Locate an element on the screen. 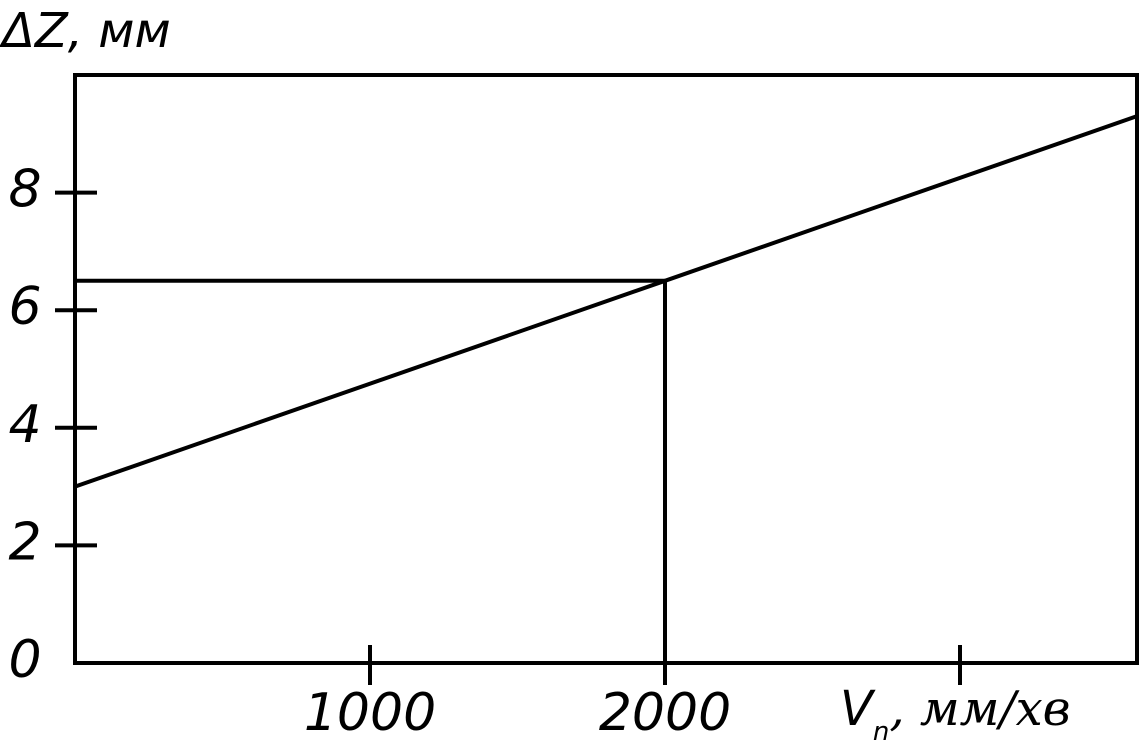  y-tick-label: 6 is located at coordinates (24, 307).